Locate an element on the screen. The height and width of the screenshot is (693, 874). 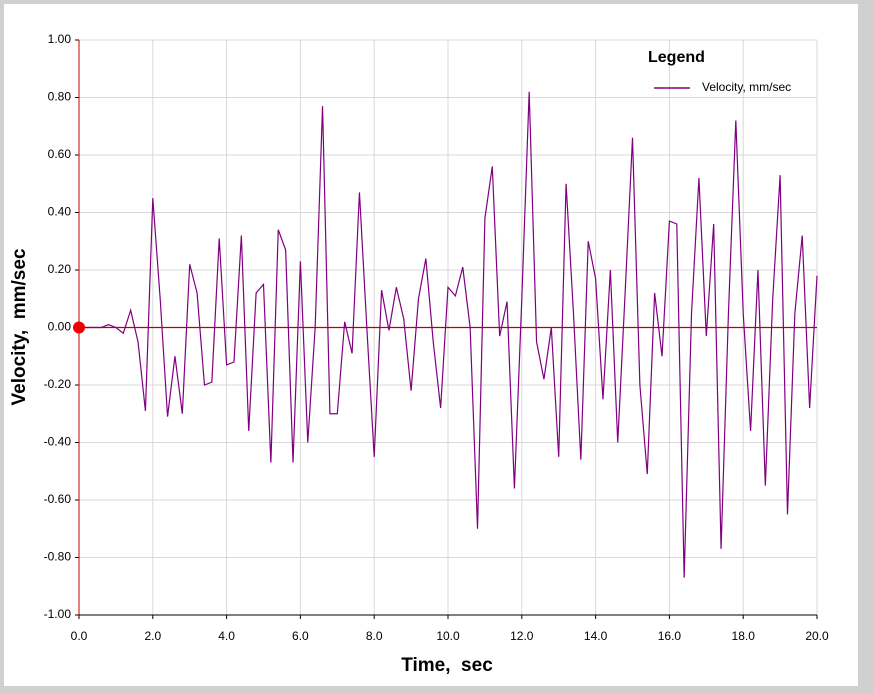
y-tick-label: 0.40 is located at coordinates (60, 212).